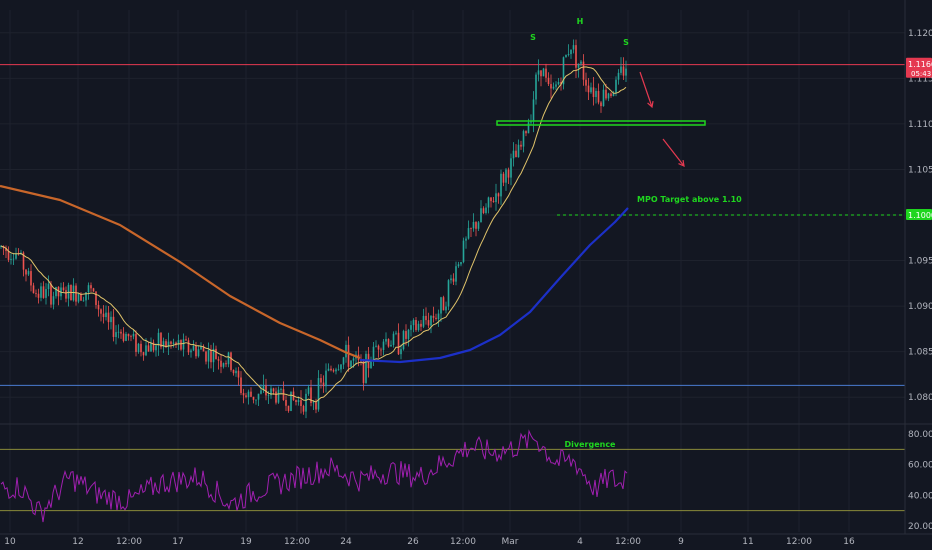  I want to click on price-badges: 1.1166005:43 1.10000, so click(919, 138).